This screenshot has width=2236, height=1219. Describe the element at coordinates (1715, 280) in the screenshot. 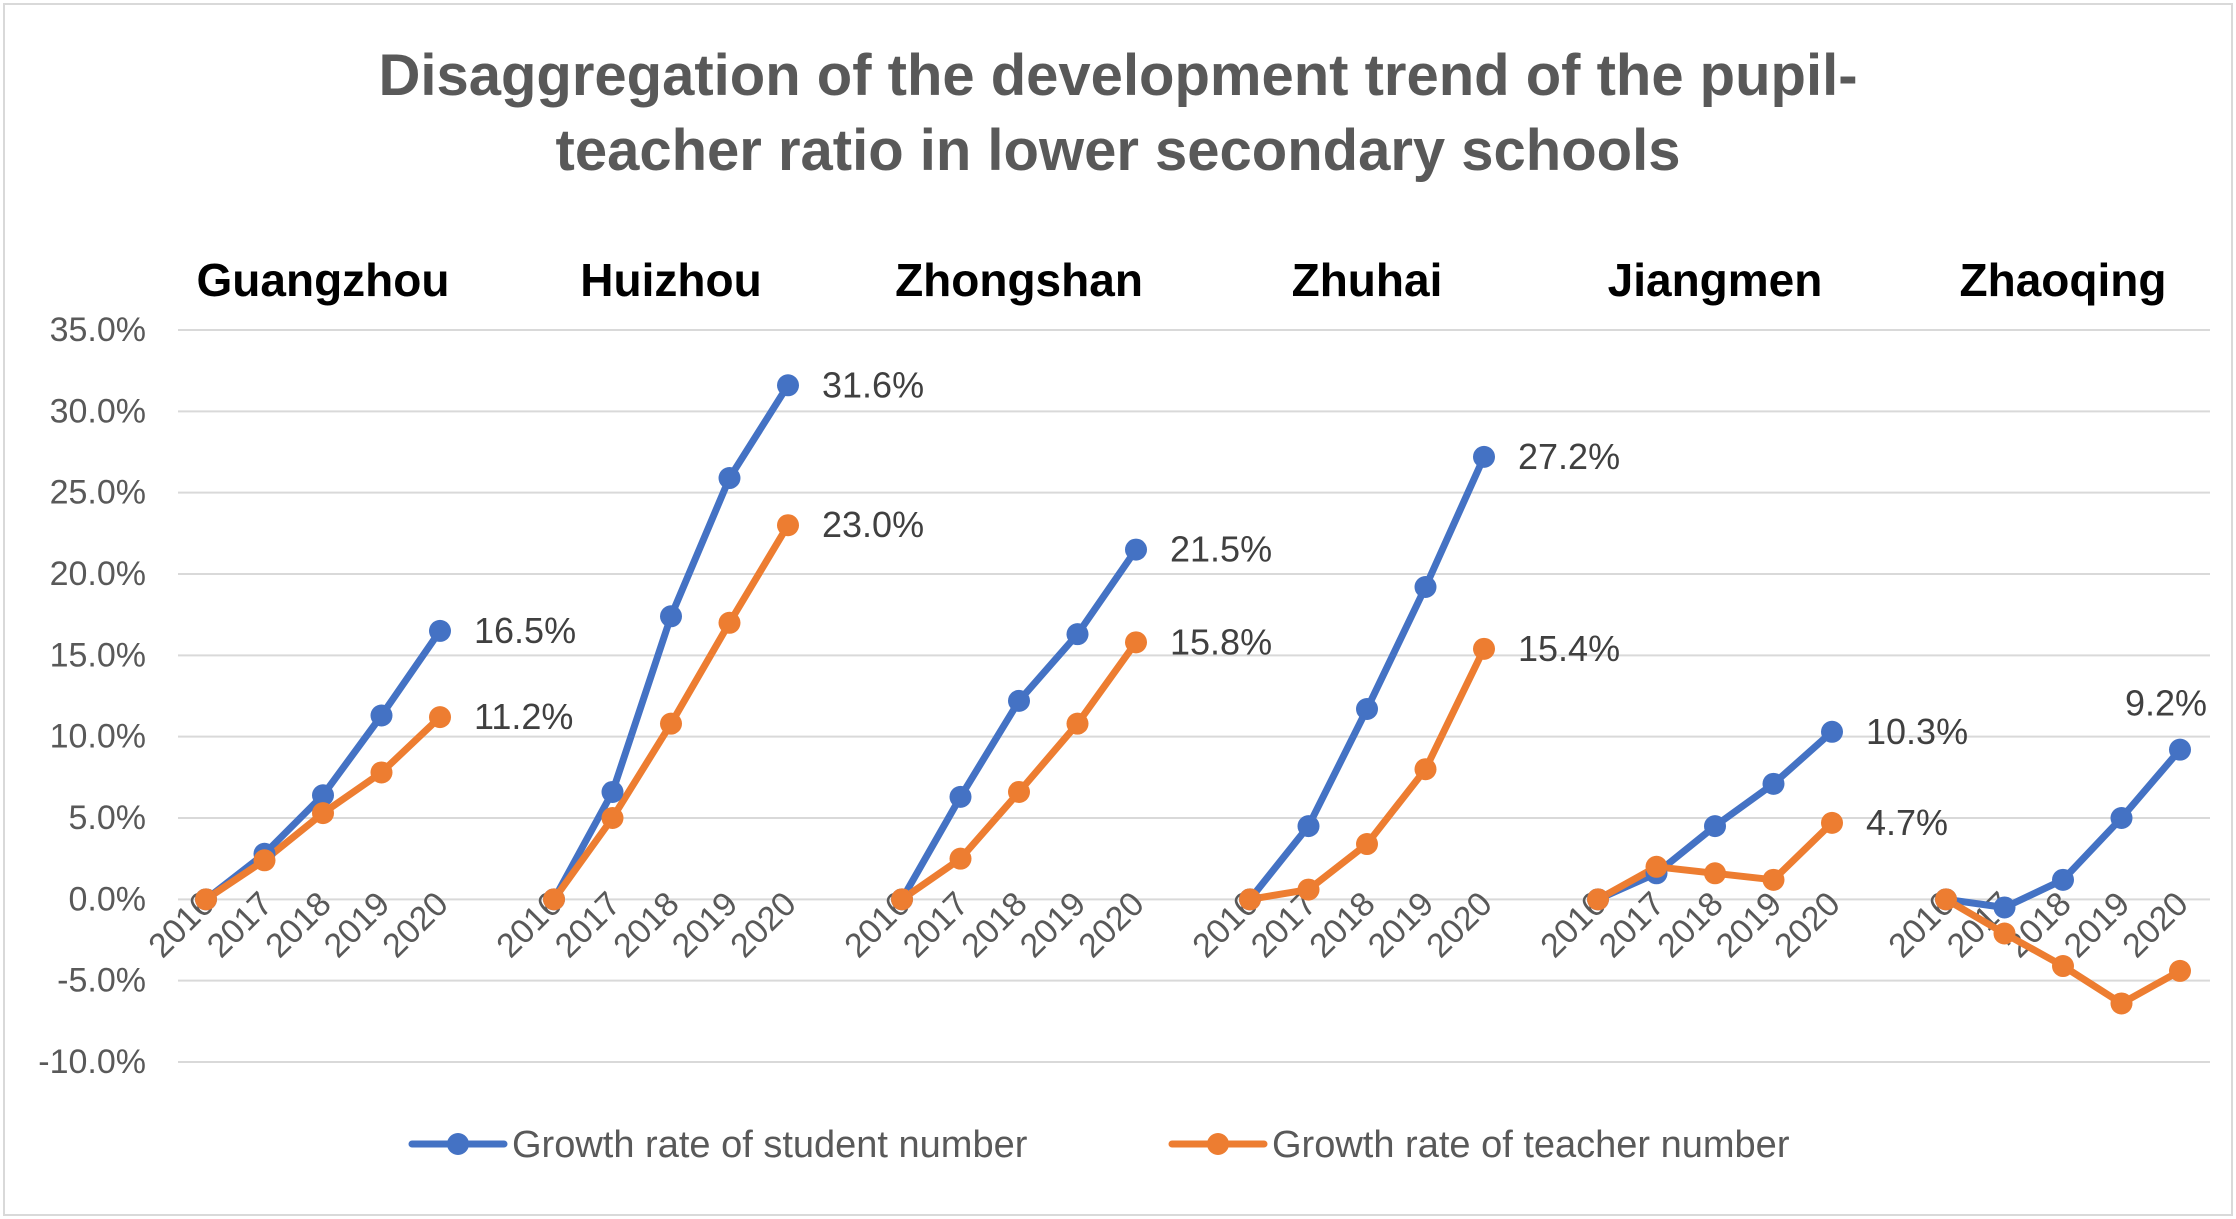

I see `city-label: Jiangmen` at that location.